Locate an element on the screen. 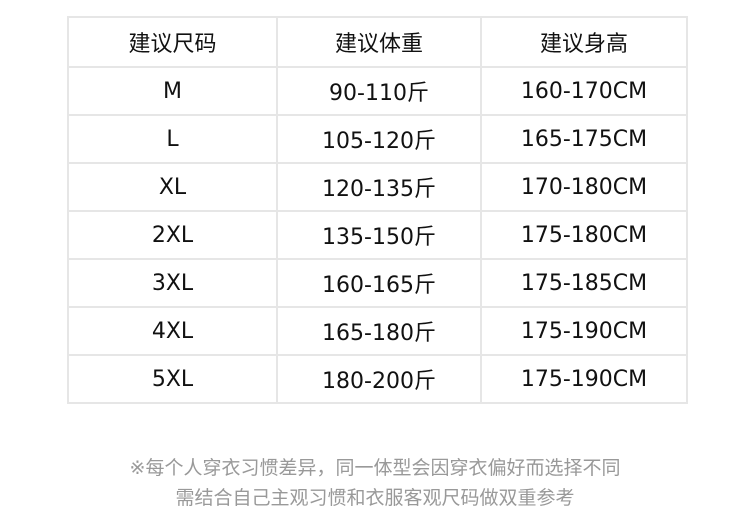  table-row: 3XL 160-165斤 175-185CM is located at coordinates (377, 283).